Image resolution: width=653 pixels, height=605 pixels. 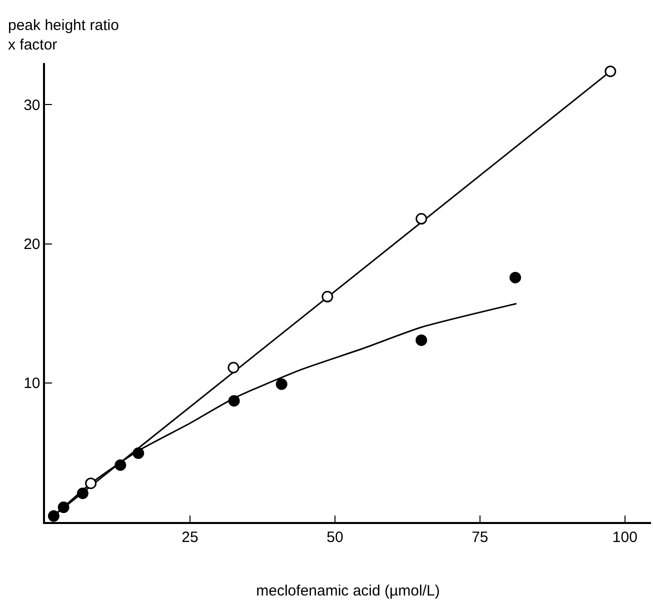 What do you see at coordinates (625, 537) in the screenshot?
I see `x-tick-label: 100` at bounding box center [625, 537].